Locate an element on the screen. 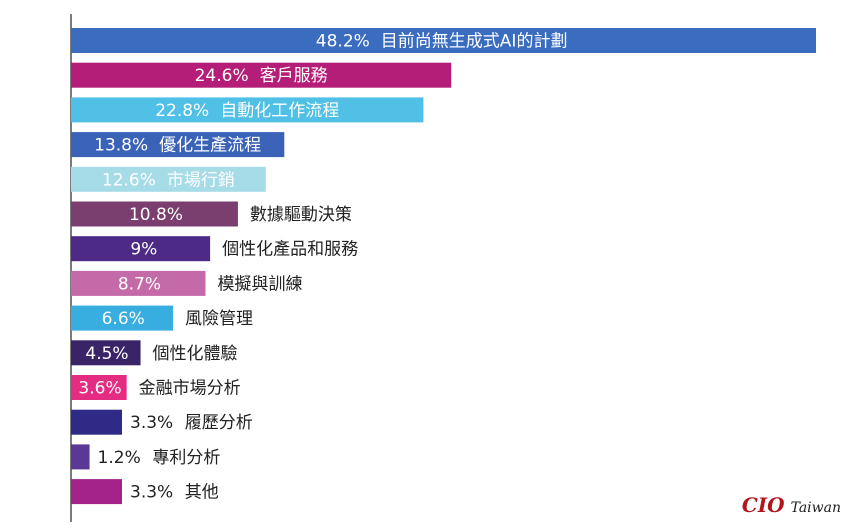 Image resolution: width=855 pixels, height=529 pixels. value-label-3: 22.8% is located at coordinates (182, 111).